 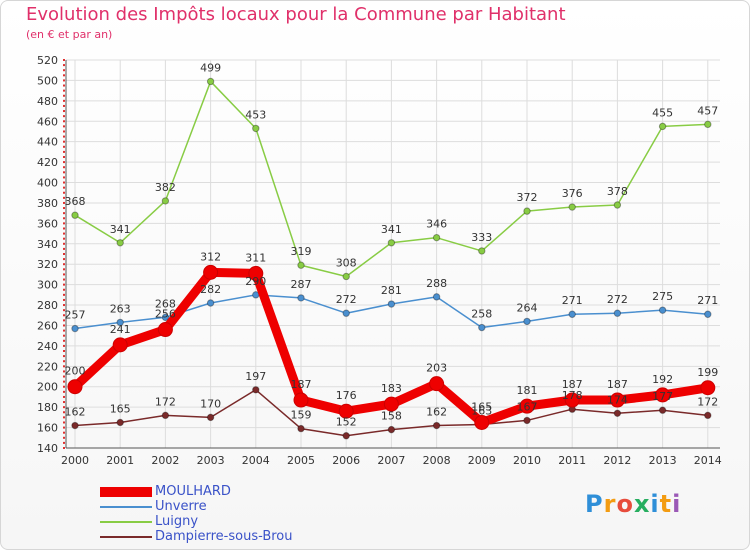 What do you see at coordinates (436, 283) in the screenshot?
I see `data-label-unverre: 288` at bounding box center [436, 283].